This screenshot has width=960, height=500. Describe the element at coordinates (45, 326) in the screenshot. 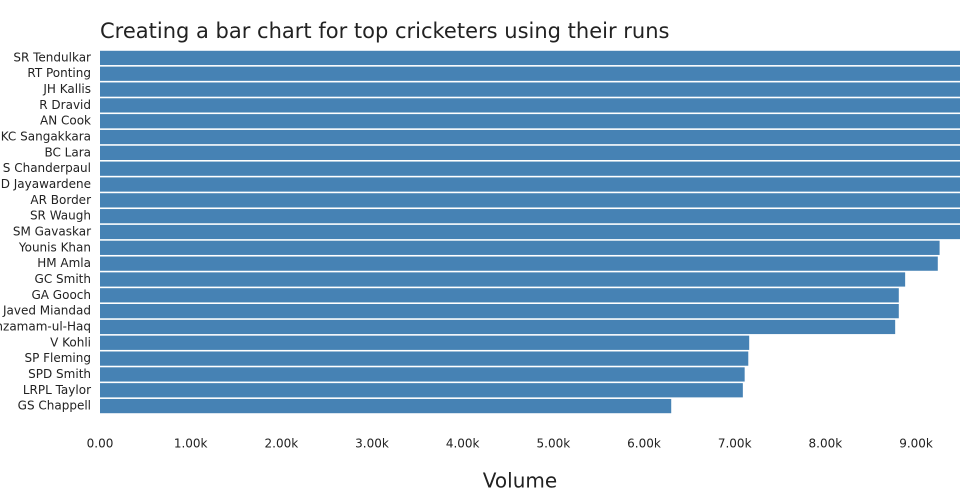

I see `y-tick-label: Inzamam-ul-Haq` at that location.